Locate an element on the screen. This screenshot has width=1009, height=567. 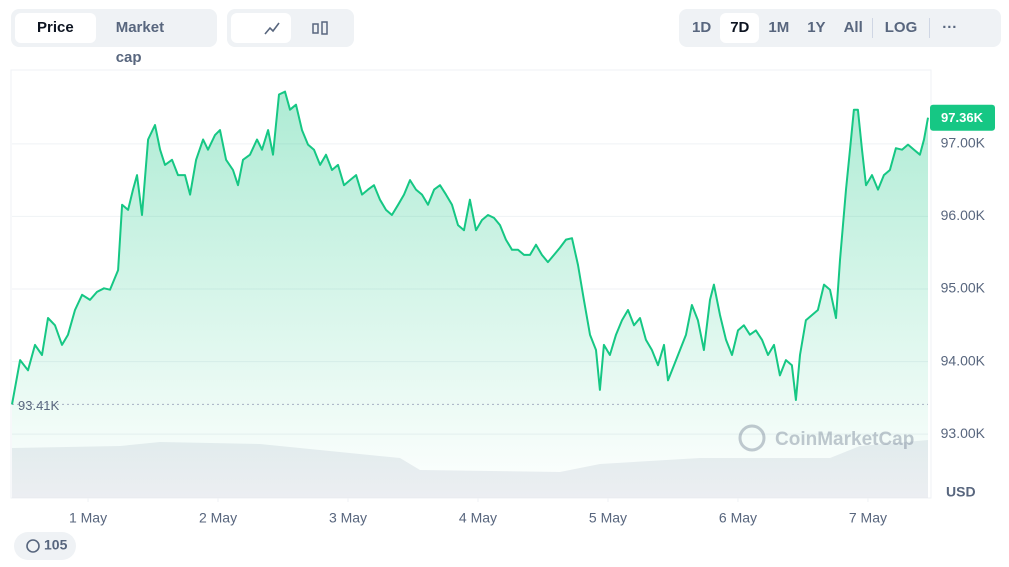
view-switch: Price Market cap is located at coordinates (114, 37).